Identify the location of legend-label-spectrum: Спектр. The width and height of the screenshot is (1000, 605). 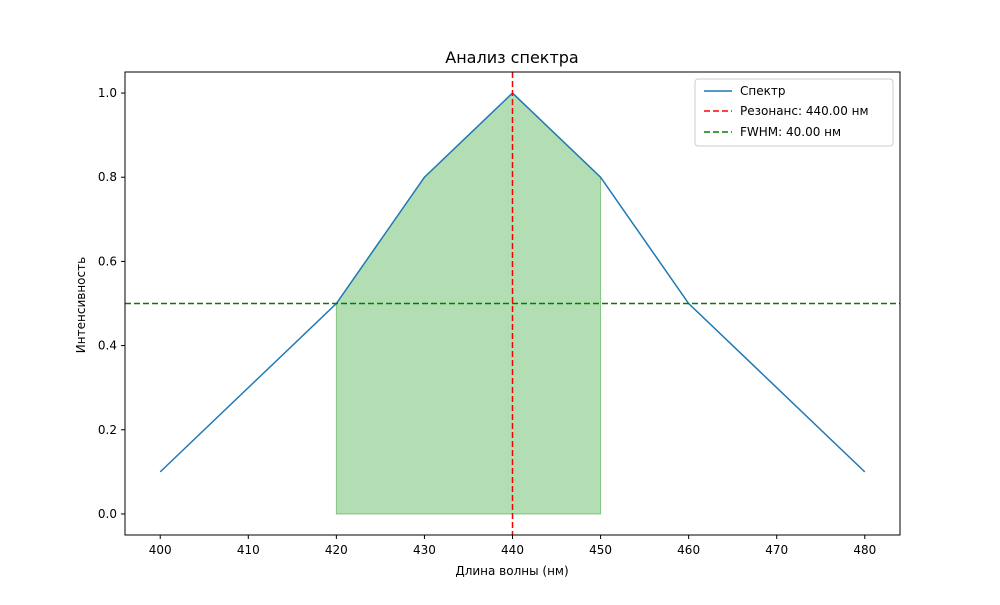
(762, 91).